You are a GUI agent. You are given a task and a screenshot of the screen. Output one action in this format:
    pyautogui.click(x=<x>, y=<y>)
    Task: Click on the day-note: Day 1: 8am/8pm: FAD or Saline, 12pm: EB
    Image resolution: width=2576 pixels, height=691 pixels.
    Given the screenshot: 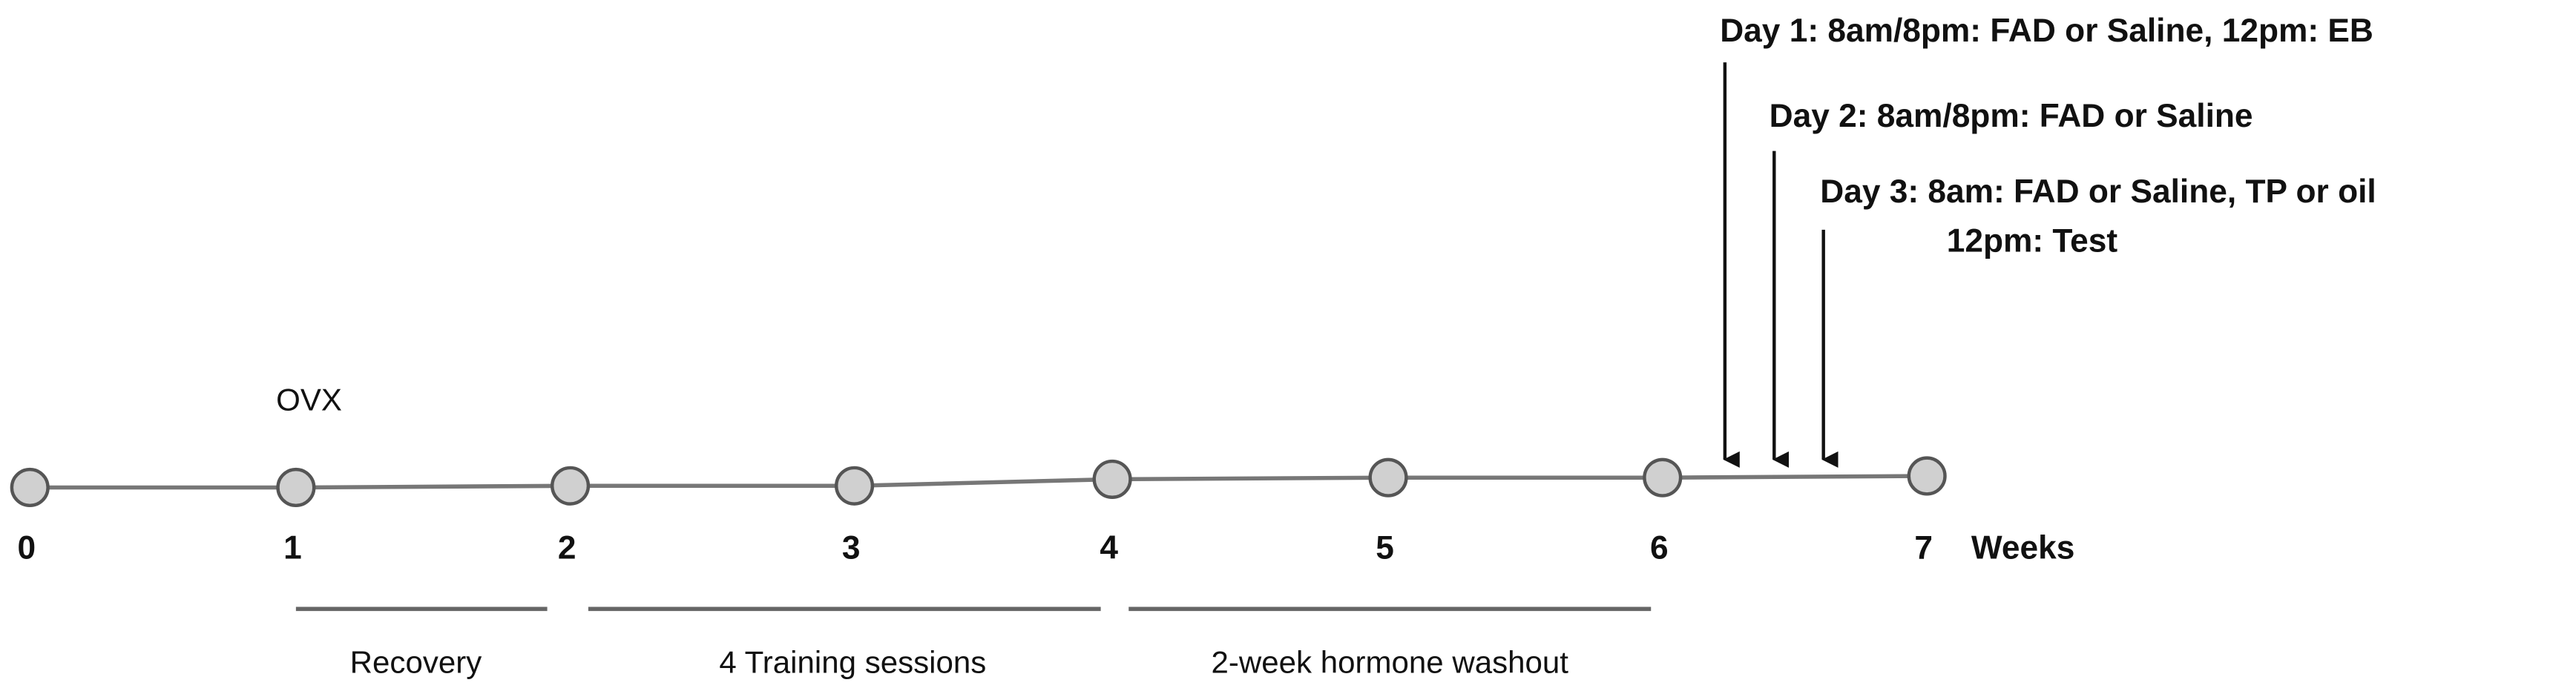 What is the action you would take?
    pyautogui.click(x=2046, y=31)
    